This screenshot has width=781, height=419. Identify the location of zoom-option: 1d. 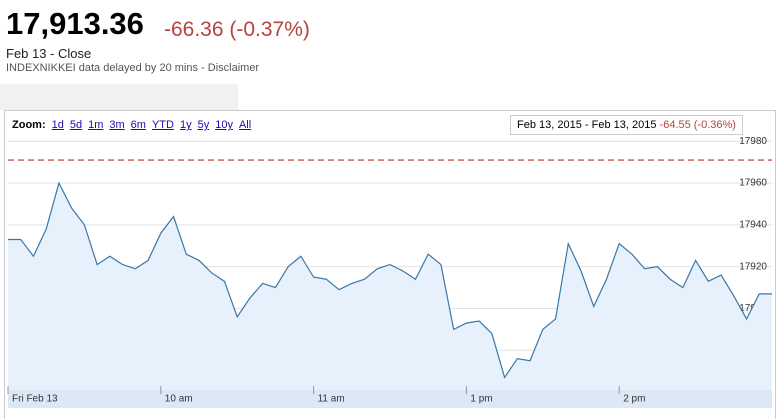
(57, 125).